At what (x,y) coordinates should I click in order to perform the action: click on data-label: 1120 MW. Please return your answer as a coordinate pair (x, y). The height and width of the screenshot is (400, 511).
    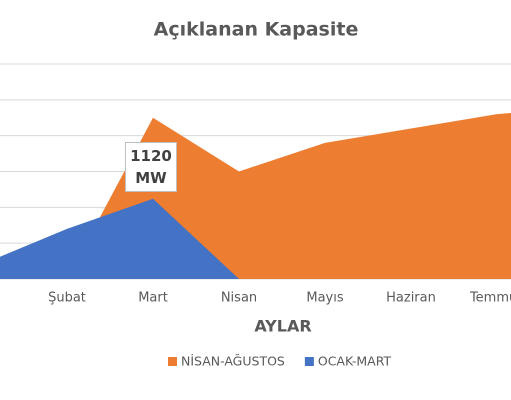
    Looking at the image, I should click on (151, 167).